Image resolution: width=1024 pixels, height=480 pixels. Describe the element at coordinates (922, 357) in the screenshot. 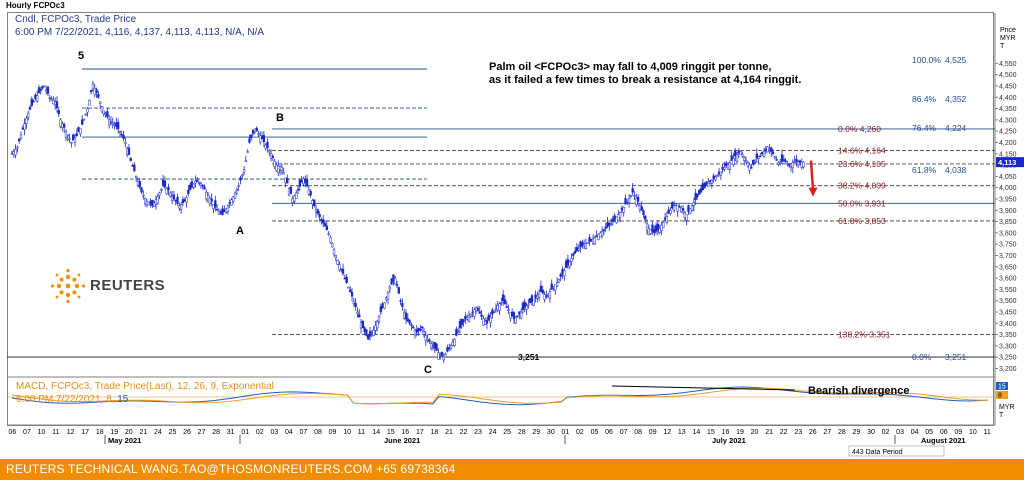

I see `fib-label-set1: 0.0%` at that location.